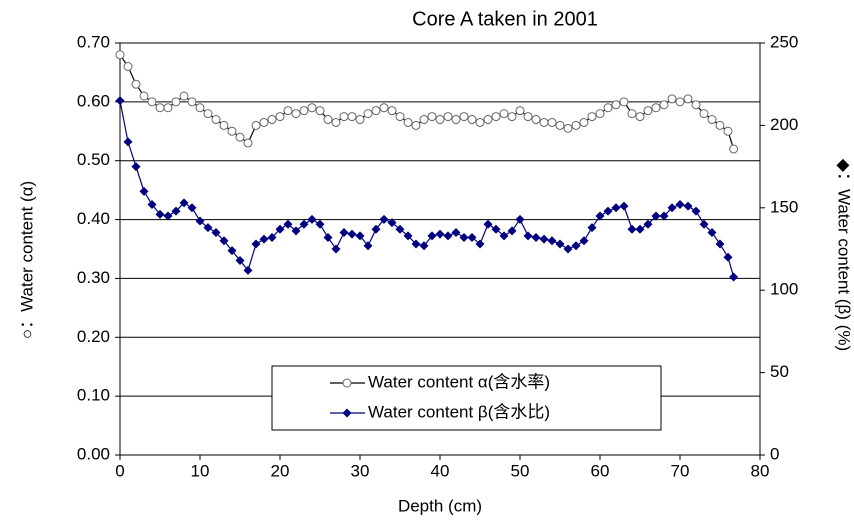  Describe the element at coordinates (93, 395) in the screenshot. I see `y-tick-label: 0.10` at that location.